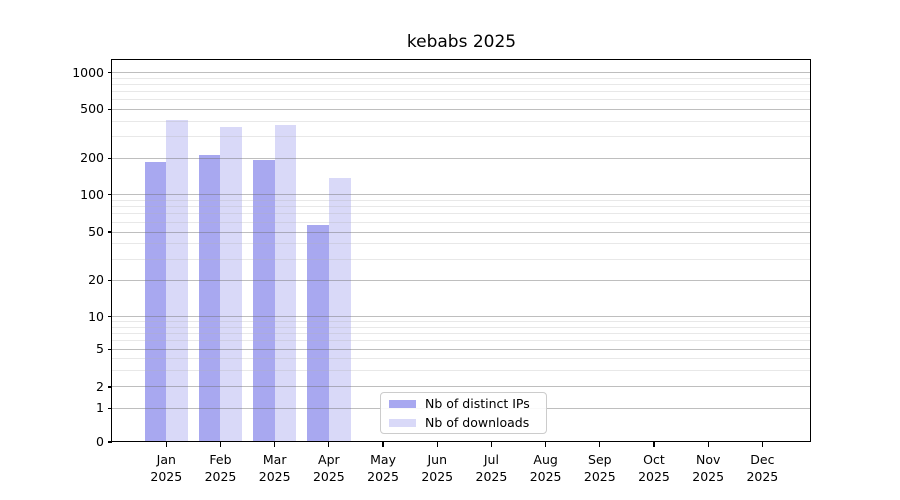 This screenshot has height=500, width=900. Describe the element at coordinates (329, 459) in the screenshot. I see `x-tick-month: Apr` at that location.